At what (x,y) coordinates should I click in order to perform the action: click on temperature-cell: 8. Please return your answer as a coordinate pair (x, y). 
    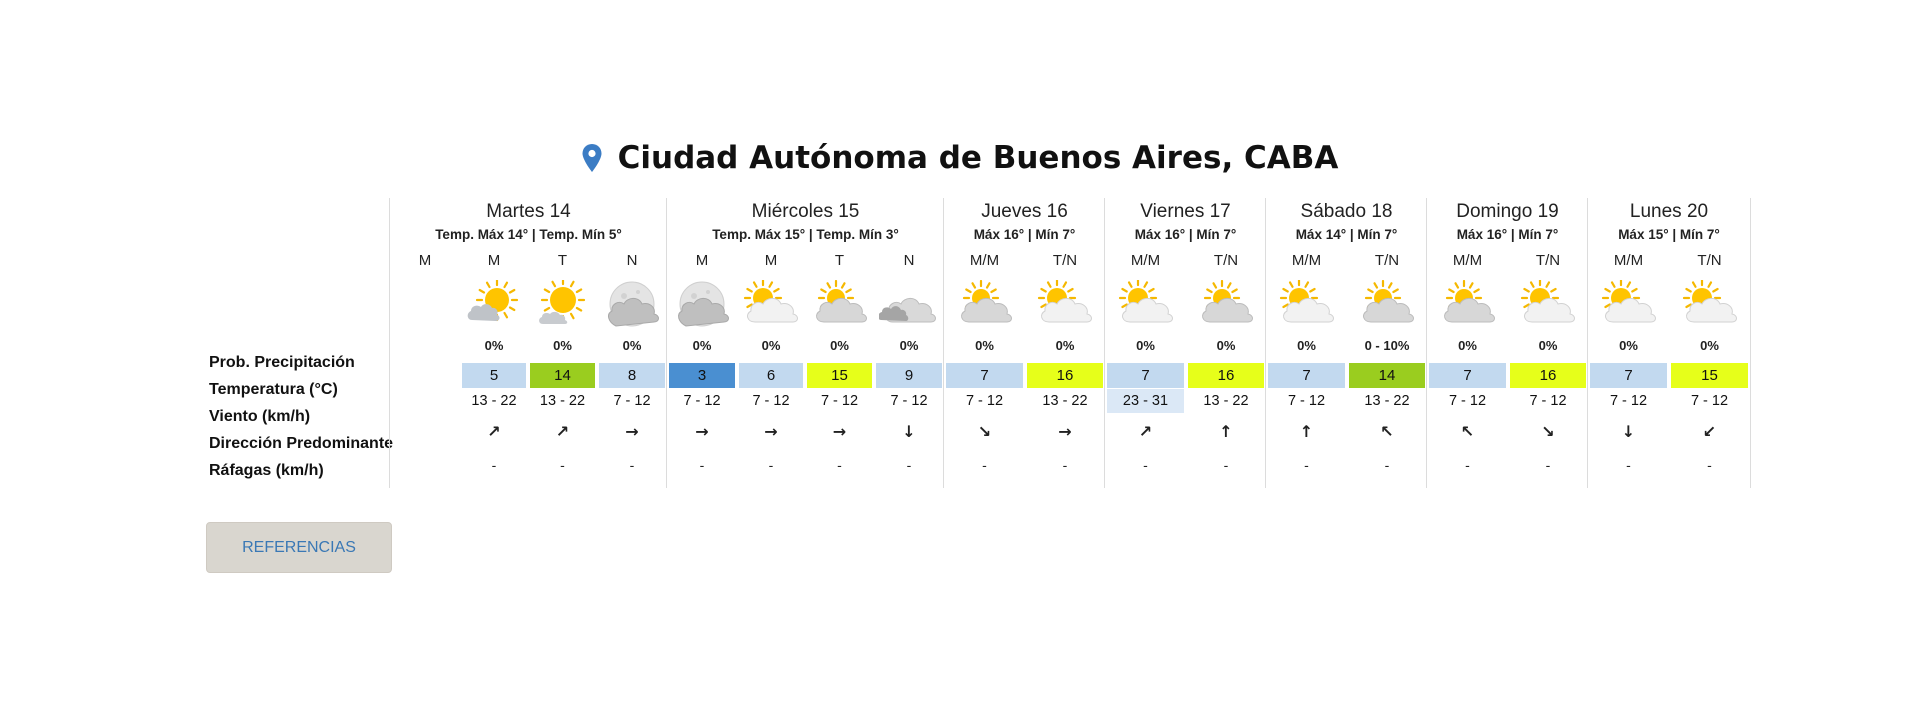
    Looking at the image, I should click on (632, 375).